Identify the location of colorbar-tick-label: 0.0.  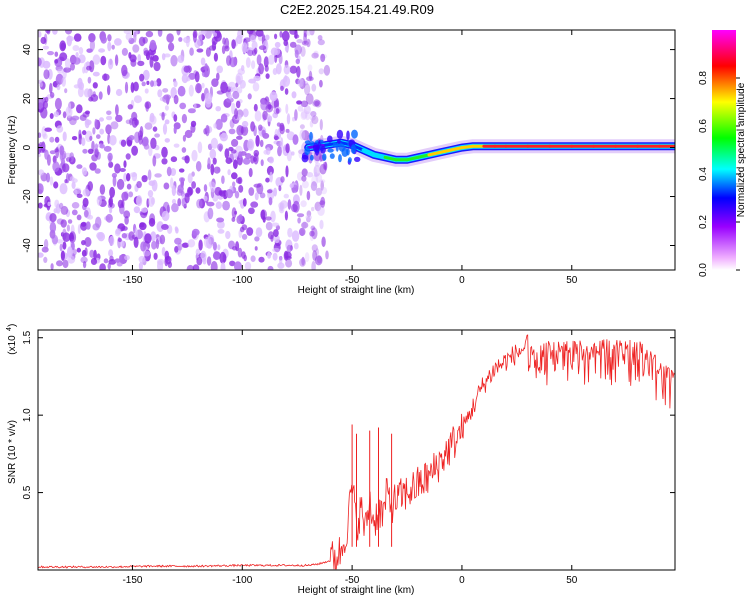
(703, 270).